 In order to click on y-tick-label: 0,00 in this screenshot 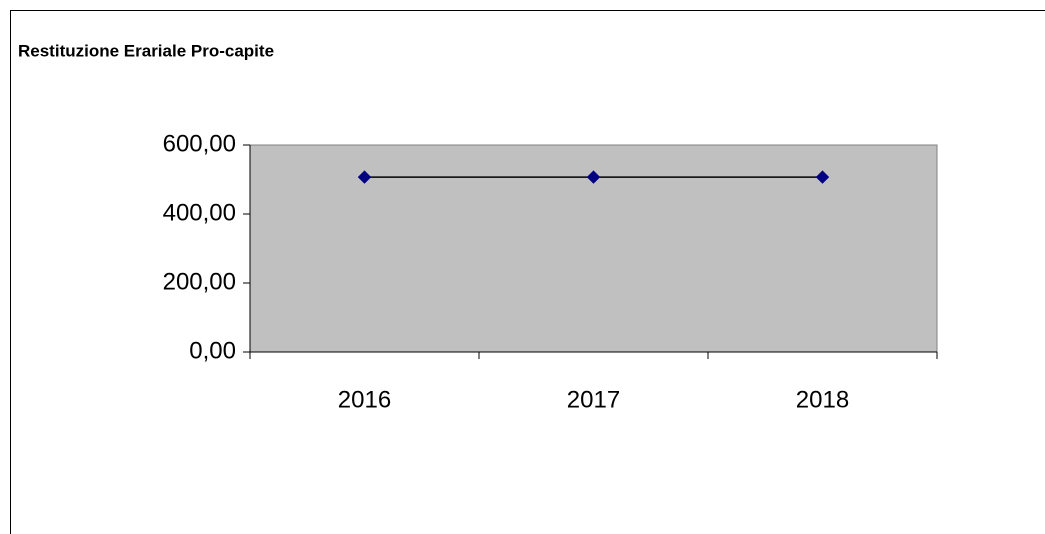, I will do `click(212, 350)`.